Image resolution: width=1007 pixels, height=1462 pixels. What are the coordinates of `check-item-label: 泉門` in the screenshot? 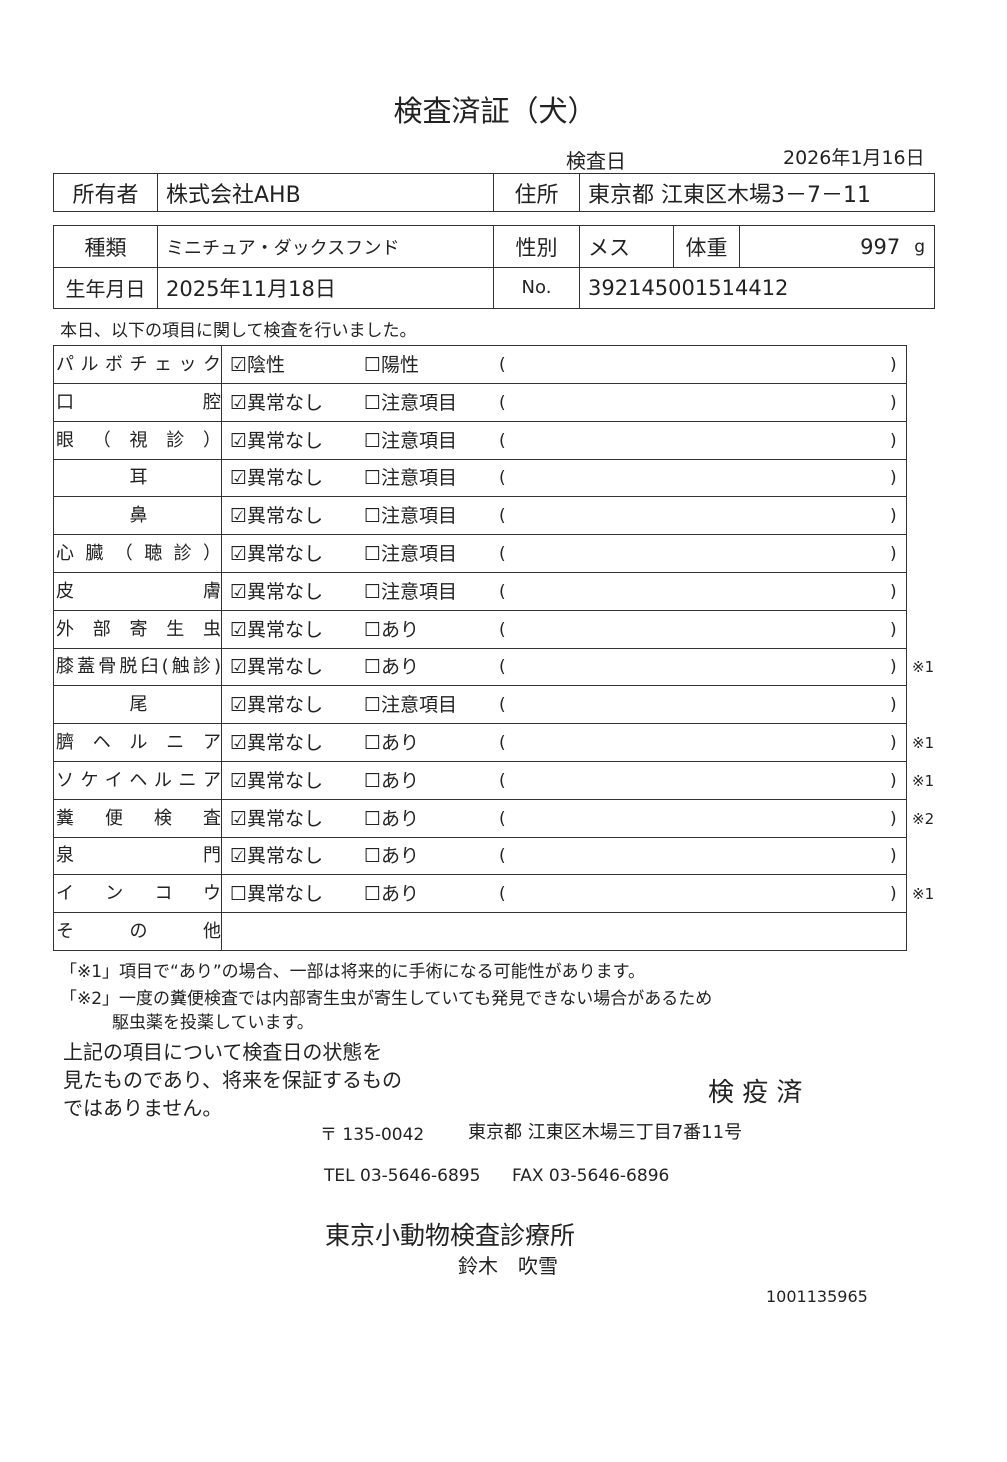 It's located at (138, 856).